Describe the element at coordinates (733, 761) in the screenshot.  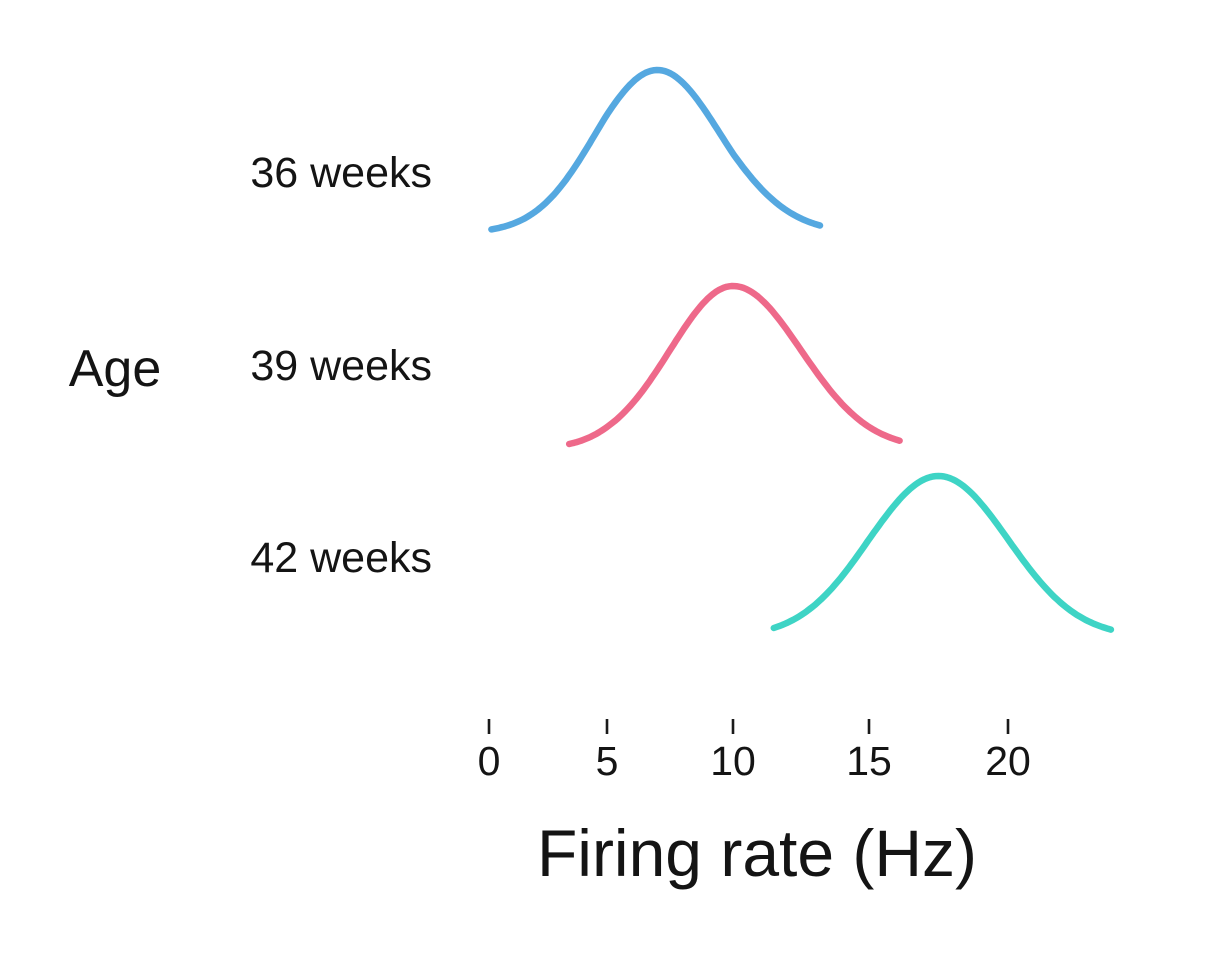
I see `x-tick-label-10: 10` at that location.